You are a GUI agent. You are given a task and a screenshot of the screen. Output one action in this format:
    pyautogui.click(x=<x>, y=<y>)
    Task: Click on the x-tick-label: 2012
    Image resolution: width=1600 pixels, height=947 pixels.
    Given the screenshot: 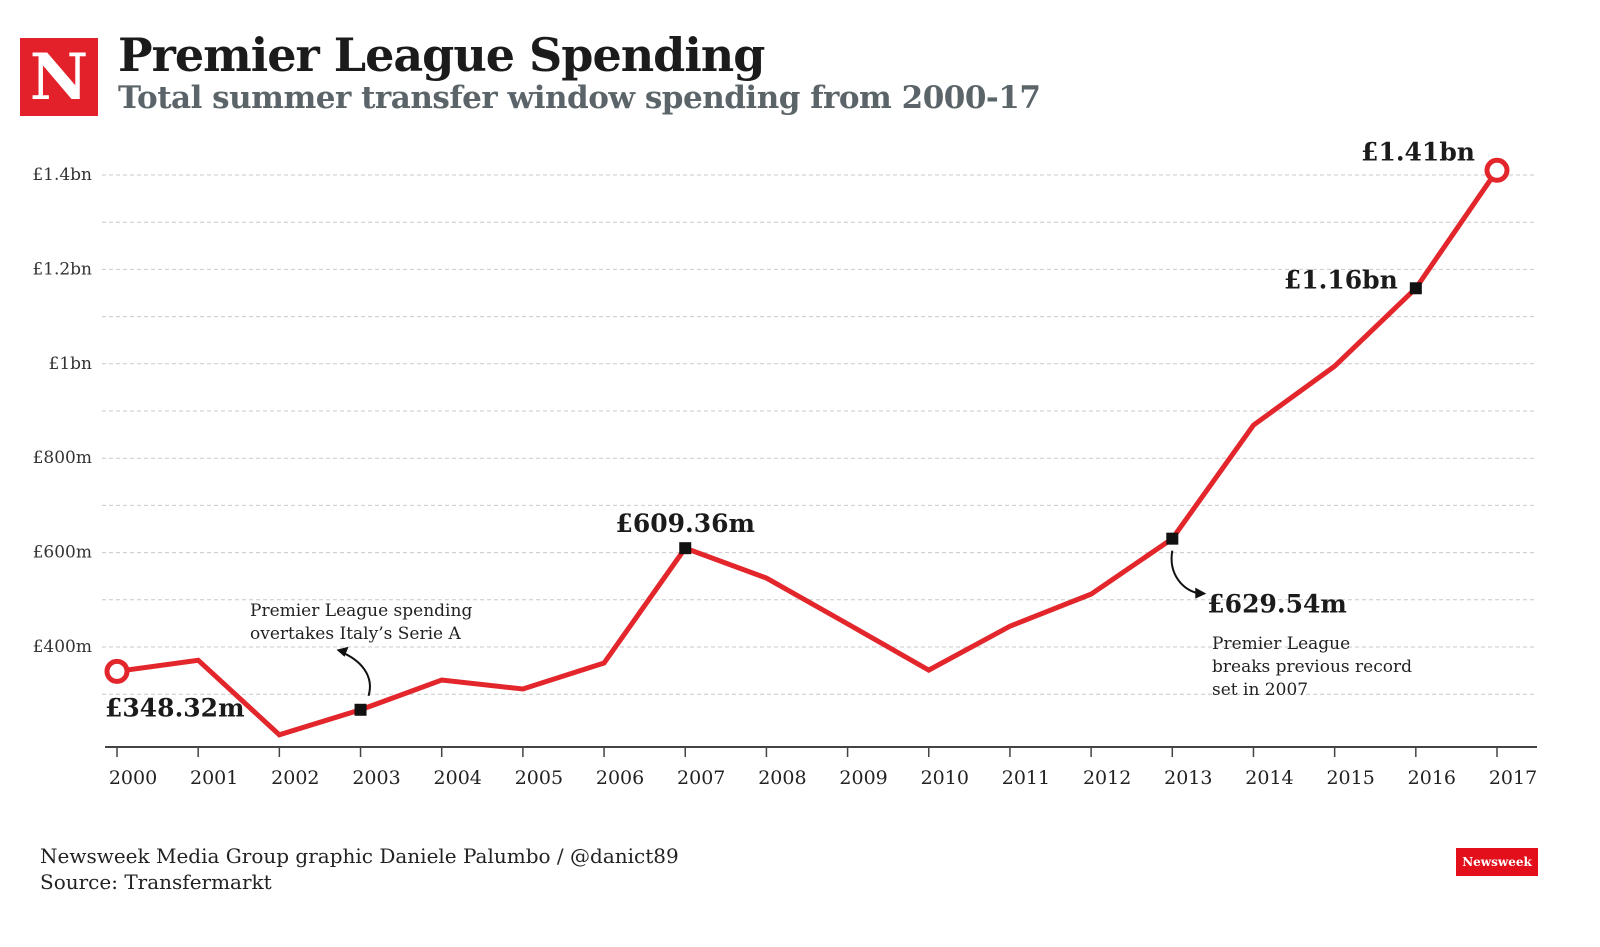 What is the action you would take?
    pyautogui.click(x=1107, y=778)
    